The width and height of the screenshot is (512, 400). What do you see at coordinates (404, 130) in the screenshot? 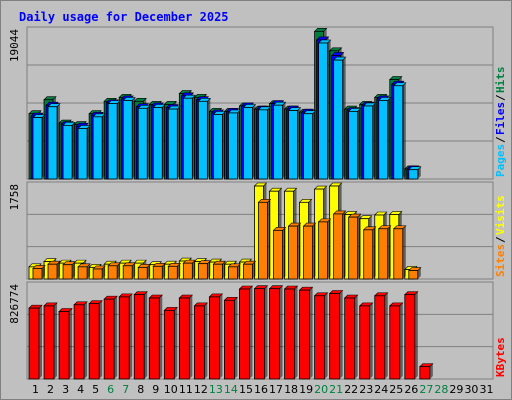
I see `bar-pages-25-side` at bounding box center [404, 130].